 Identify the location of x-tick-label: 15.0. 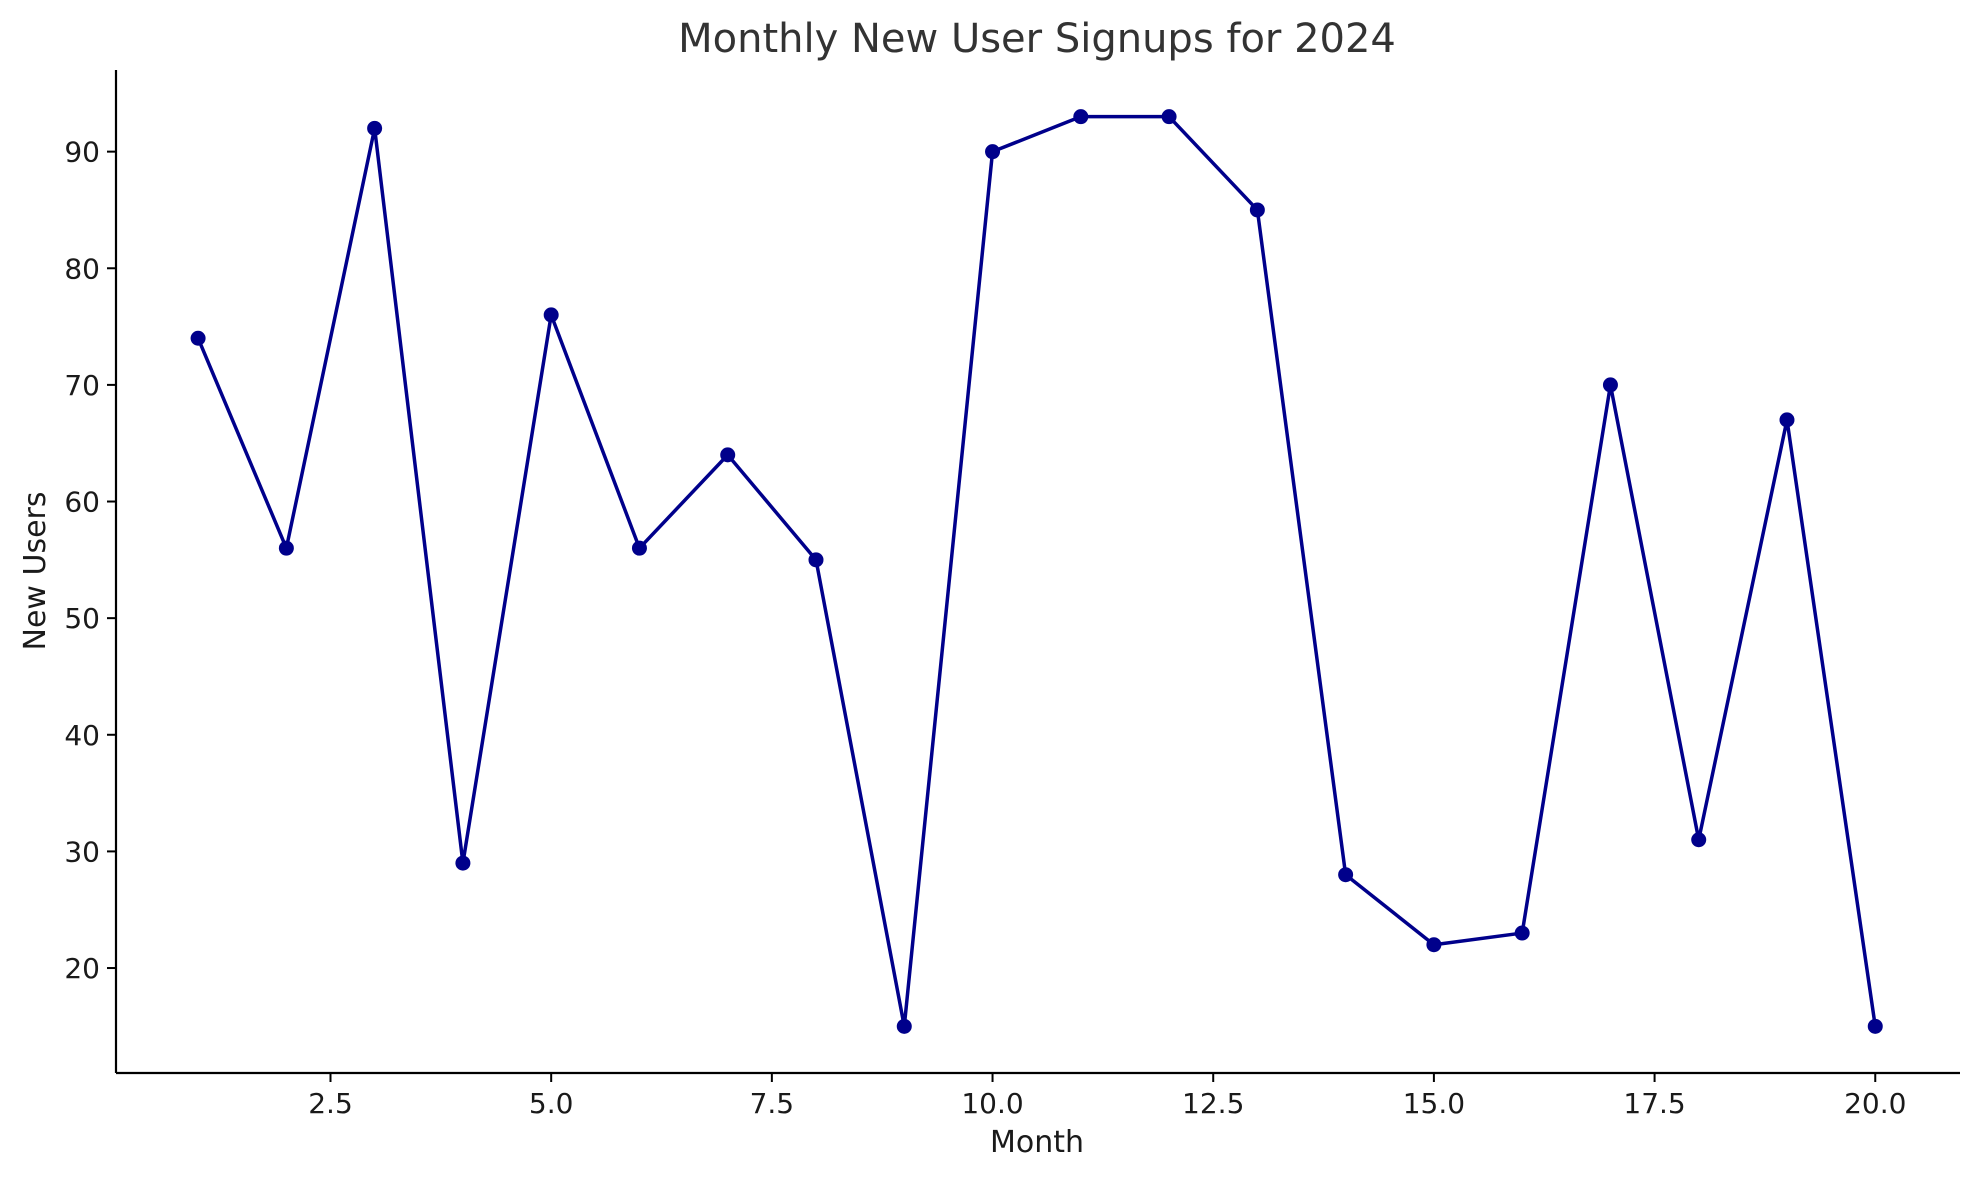
(1434, 1103).